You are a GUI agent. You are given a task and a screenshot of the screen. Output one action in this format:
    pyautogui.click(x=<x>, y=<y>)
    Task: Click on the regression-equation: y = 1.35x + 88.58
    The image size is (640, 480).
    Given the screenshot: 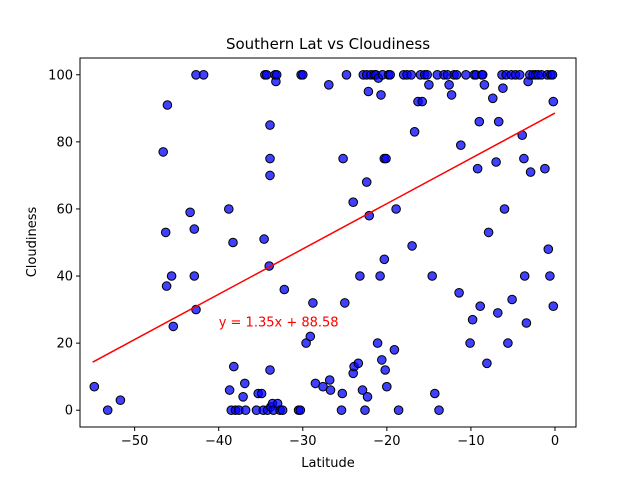 What is the action you would take?
    pyautogui.click(x=279, y=322)
    